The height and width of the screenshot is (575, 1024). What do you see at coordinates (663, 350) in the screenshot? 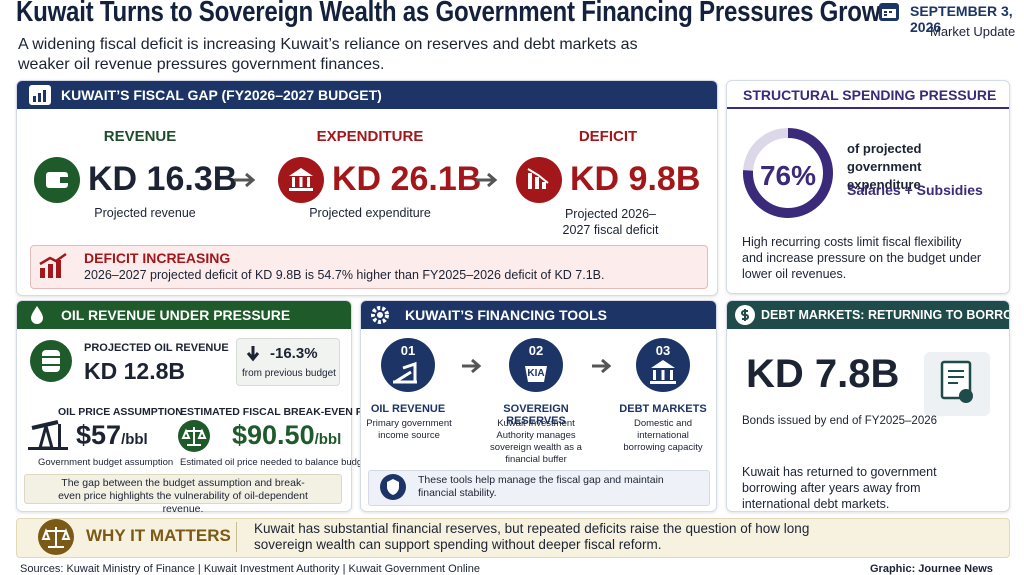
I see `step-number: 03` at bounding box center [663, 350].